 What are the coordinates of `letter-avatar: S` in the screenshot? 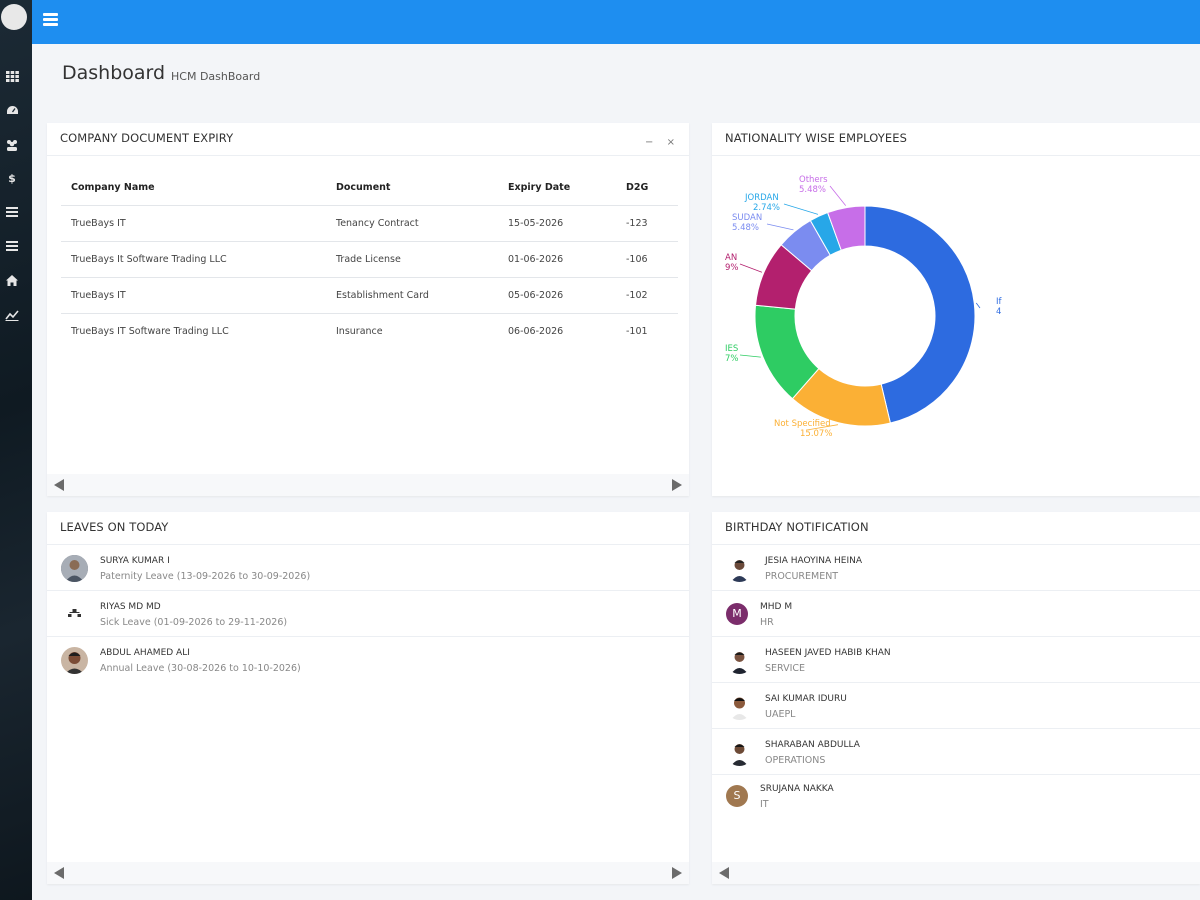 It's located at (737, 796).